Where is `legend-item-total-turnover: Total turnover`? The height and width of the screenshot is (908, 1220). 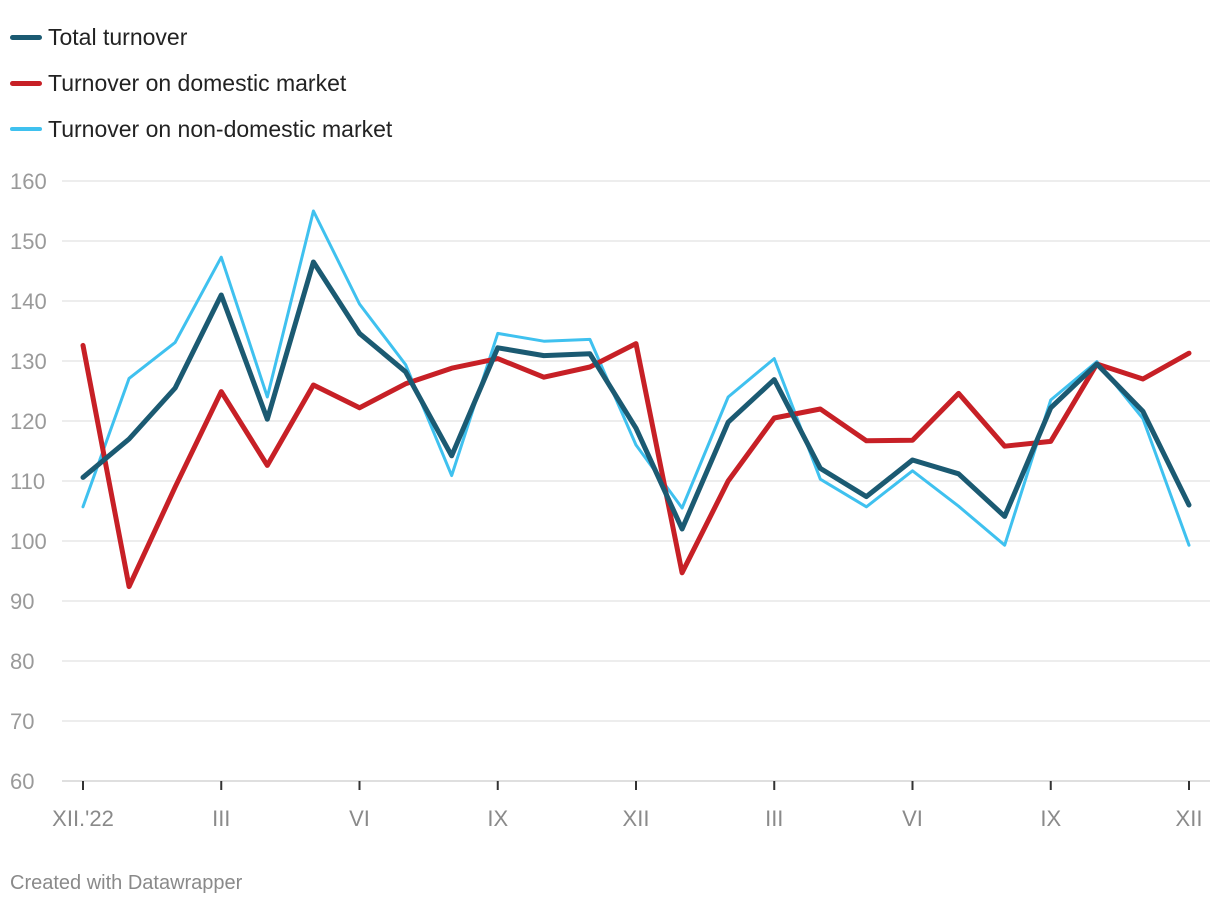 legend-item-total-turnover: Total turnover is located at coordinates (201, 37).